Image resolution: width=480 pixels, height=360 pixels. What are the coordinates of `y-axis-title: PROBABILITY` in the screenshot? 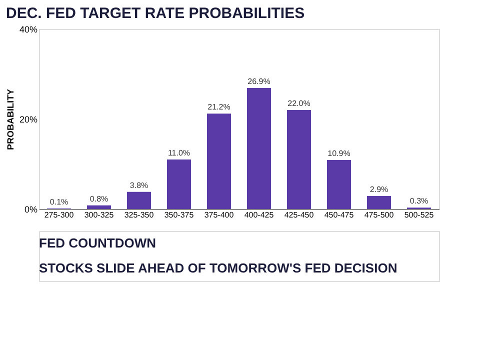 It's located at (10, 119).